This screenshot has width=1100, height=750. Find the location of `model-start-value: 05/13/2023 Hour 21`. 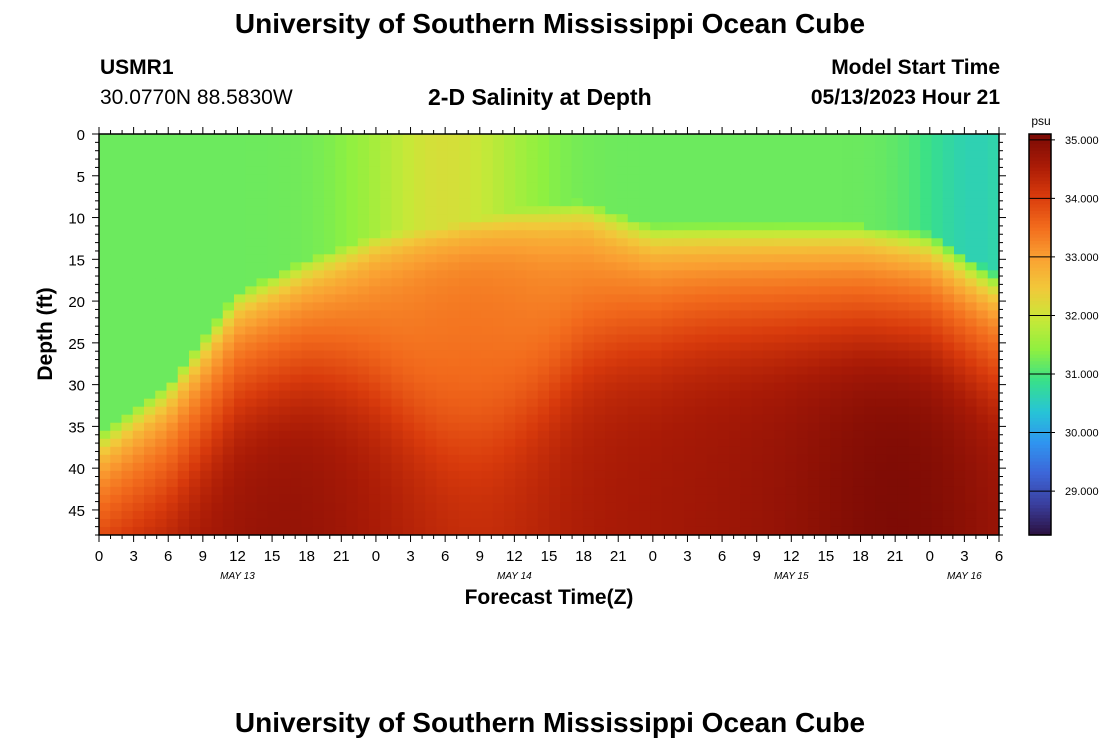

model-start-value: 05/13/2023 Hour 21 is located at coordinates (905, 97).